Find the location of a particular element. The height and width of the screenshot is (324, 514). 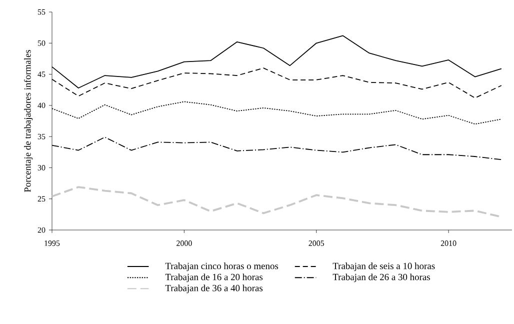

legend-label: Trabajan de 26 a 30 horas is located at coordinates (381, 278).